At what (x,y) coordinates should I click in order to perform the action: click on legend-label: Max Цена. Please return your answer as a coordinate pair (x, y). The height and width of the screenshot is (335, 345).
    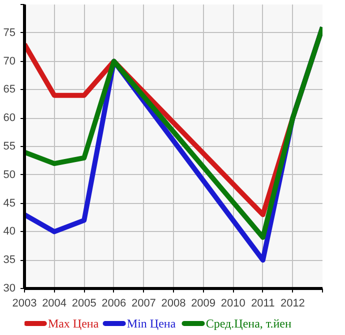
    Looking at the image, I should click on (74, 323).